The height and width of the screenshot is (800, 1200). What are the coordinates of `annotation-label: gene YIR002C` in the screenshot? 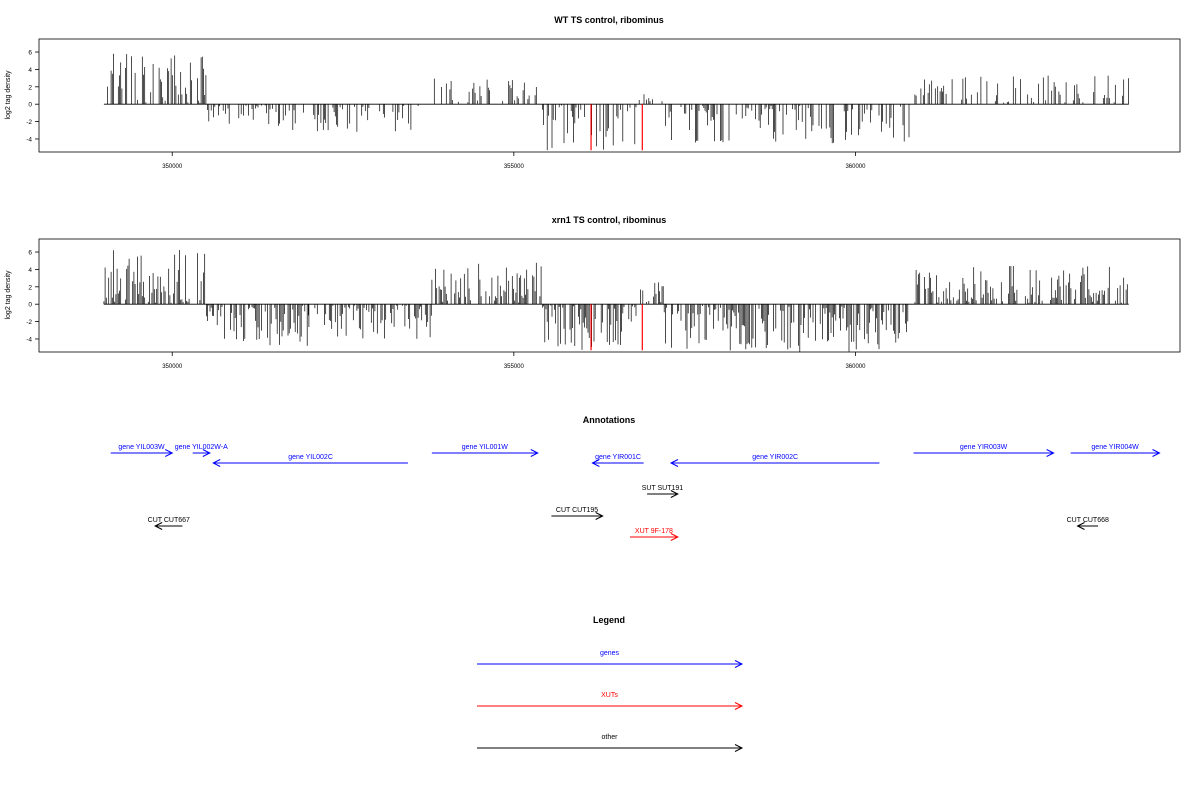 It's located at (775, 457).